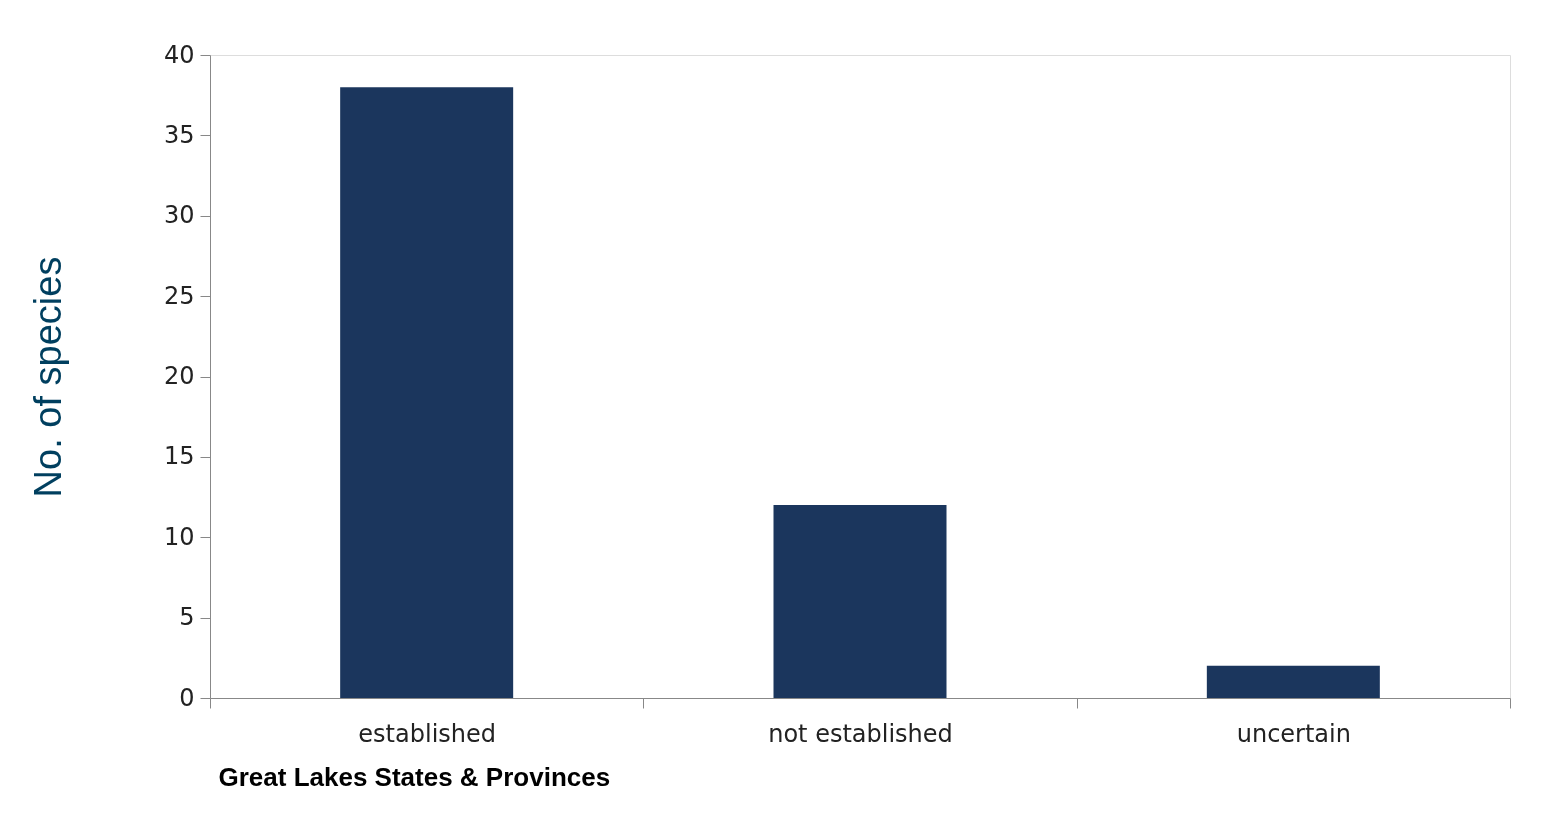  What do you see at coordinates (414, 776) in the screenshot?
I see `x-axis-title: Great Lakes States & Provinces` at bounding box center [414, 776].